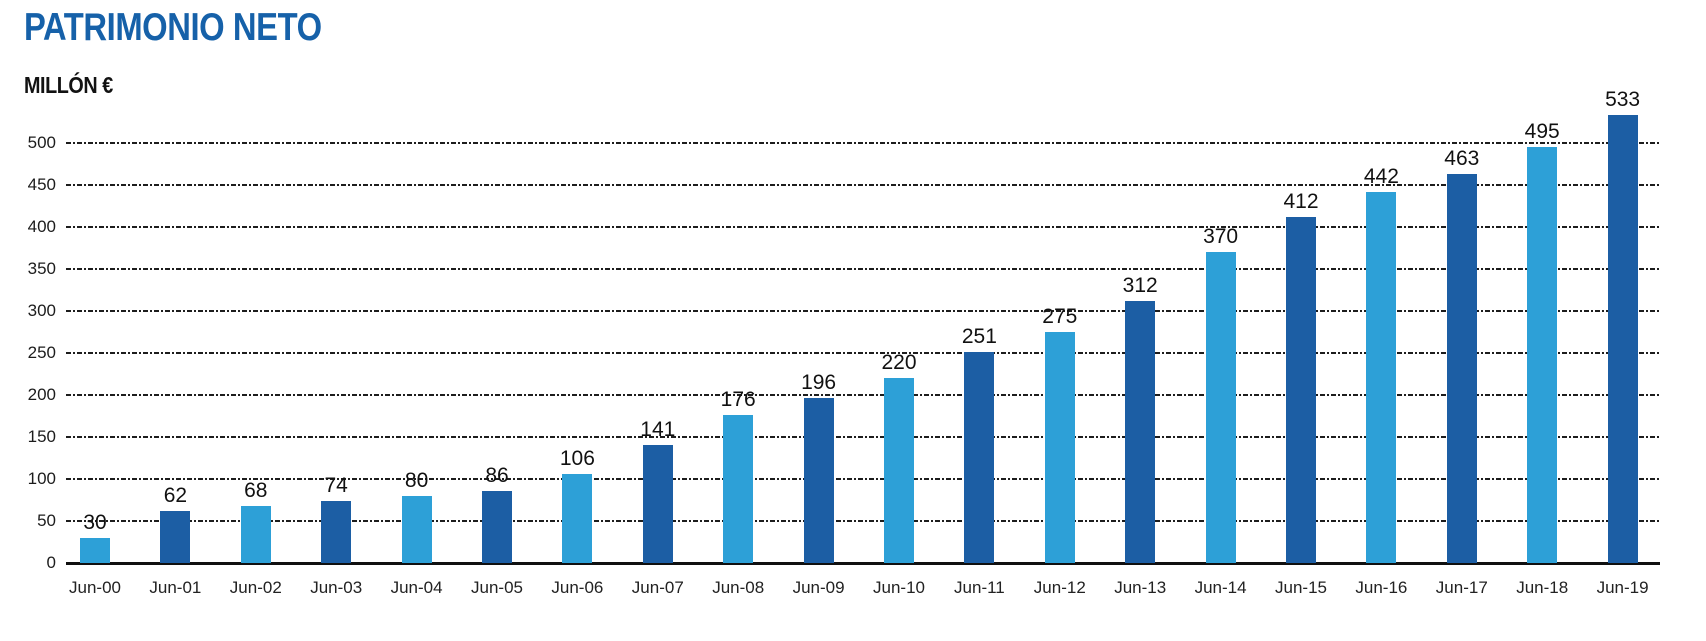 The height and width of the screenshot is (641, 1706). I want to click on bar-value-label: 312, so click(1140, 285).